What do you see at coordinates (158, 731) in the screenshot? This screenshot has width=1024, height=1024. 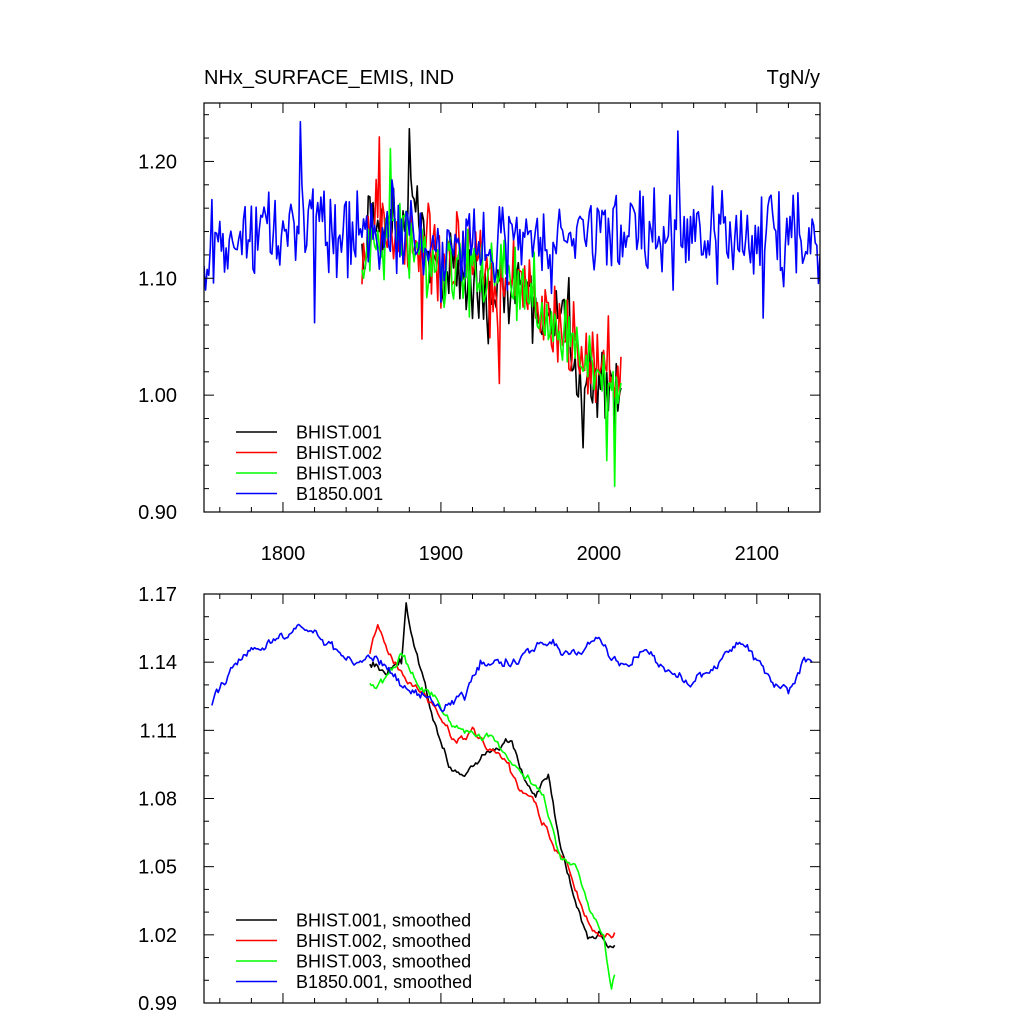 I see `y-tick-label: 1.11` at bounding box center [158, 731].